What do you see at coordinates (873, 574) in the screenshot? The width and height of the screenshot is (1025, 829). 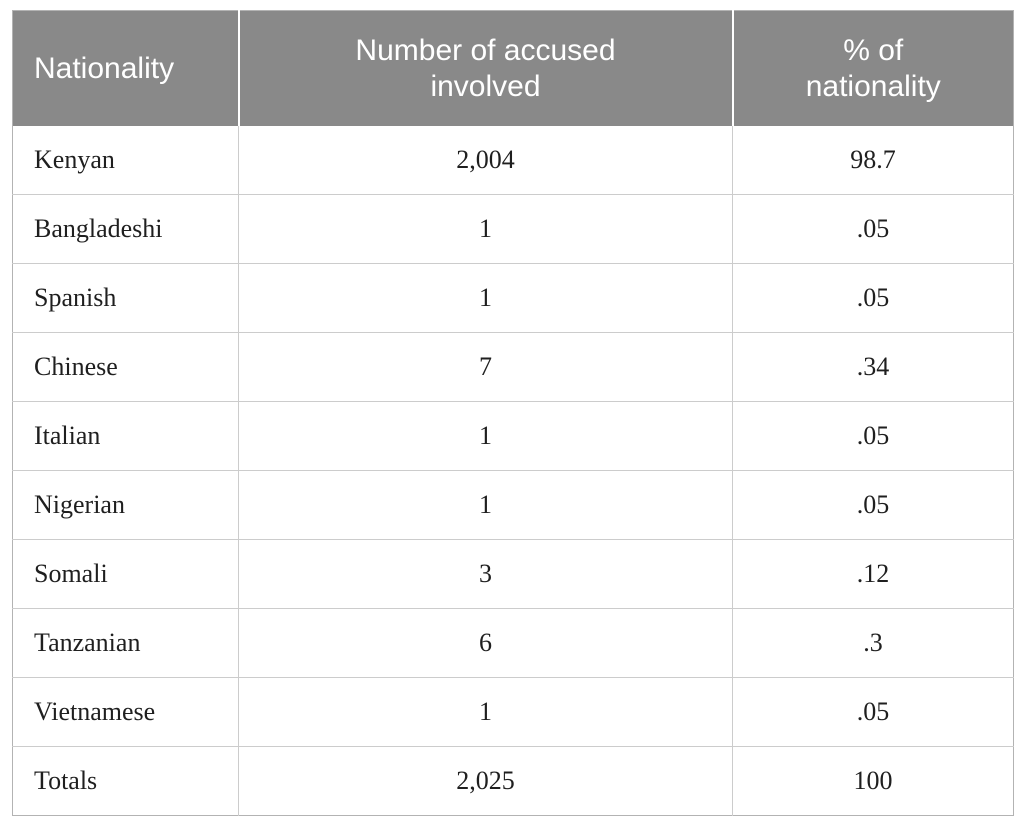 I see `cell-percent: .12` at bounding box center [873, 574].